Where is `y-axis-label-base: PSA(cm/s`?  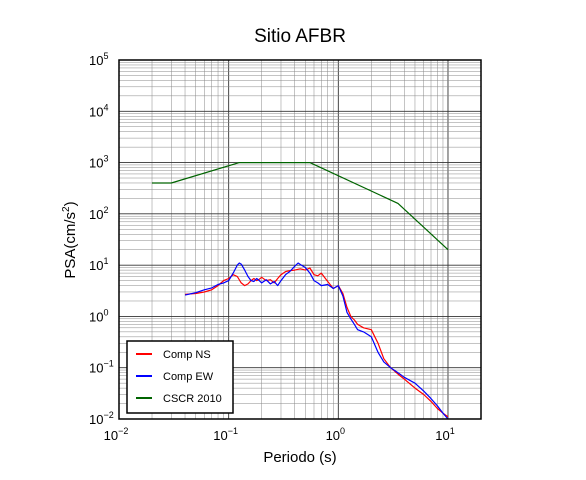 y-axis-label-base: PSA(cm/s is located at coordinates (70, 245).